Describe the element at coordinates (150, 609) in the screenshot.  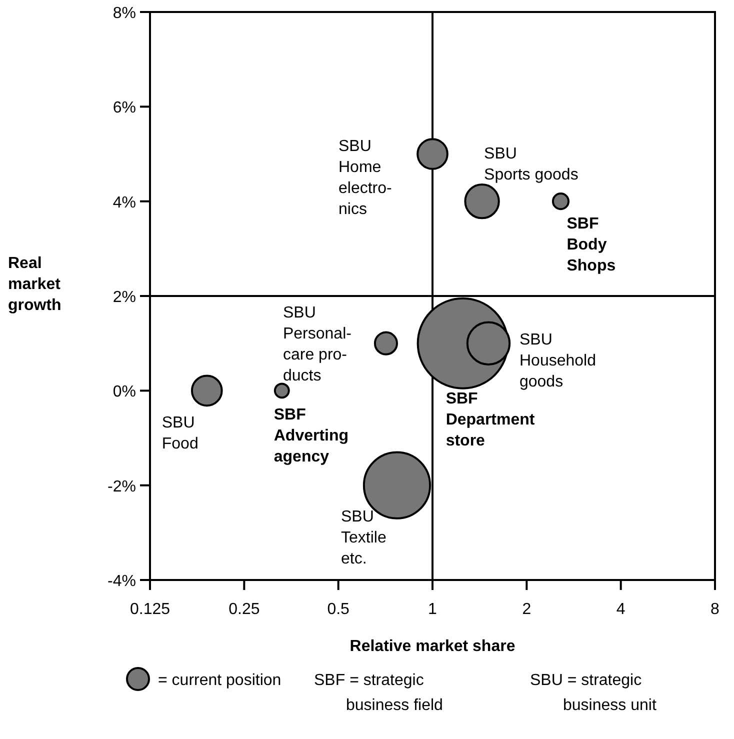
I see `x-tick-label: 0.125` at that location.